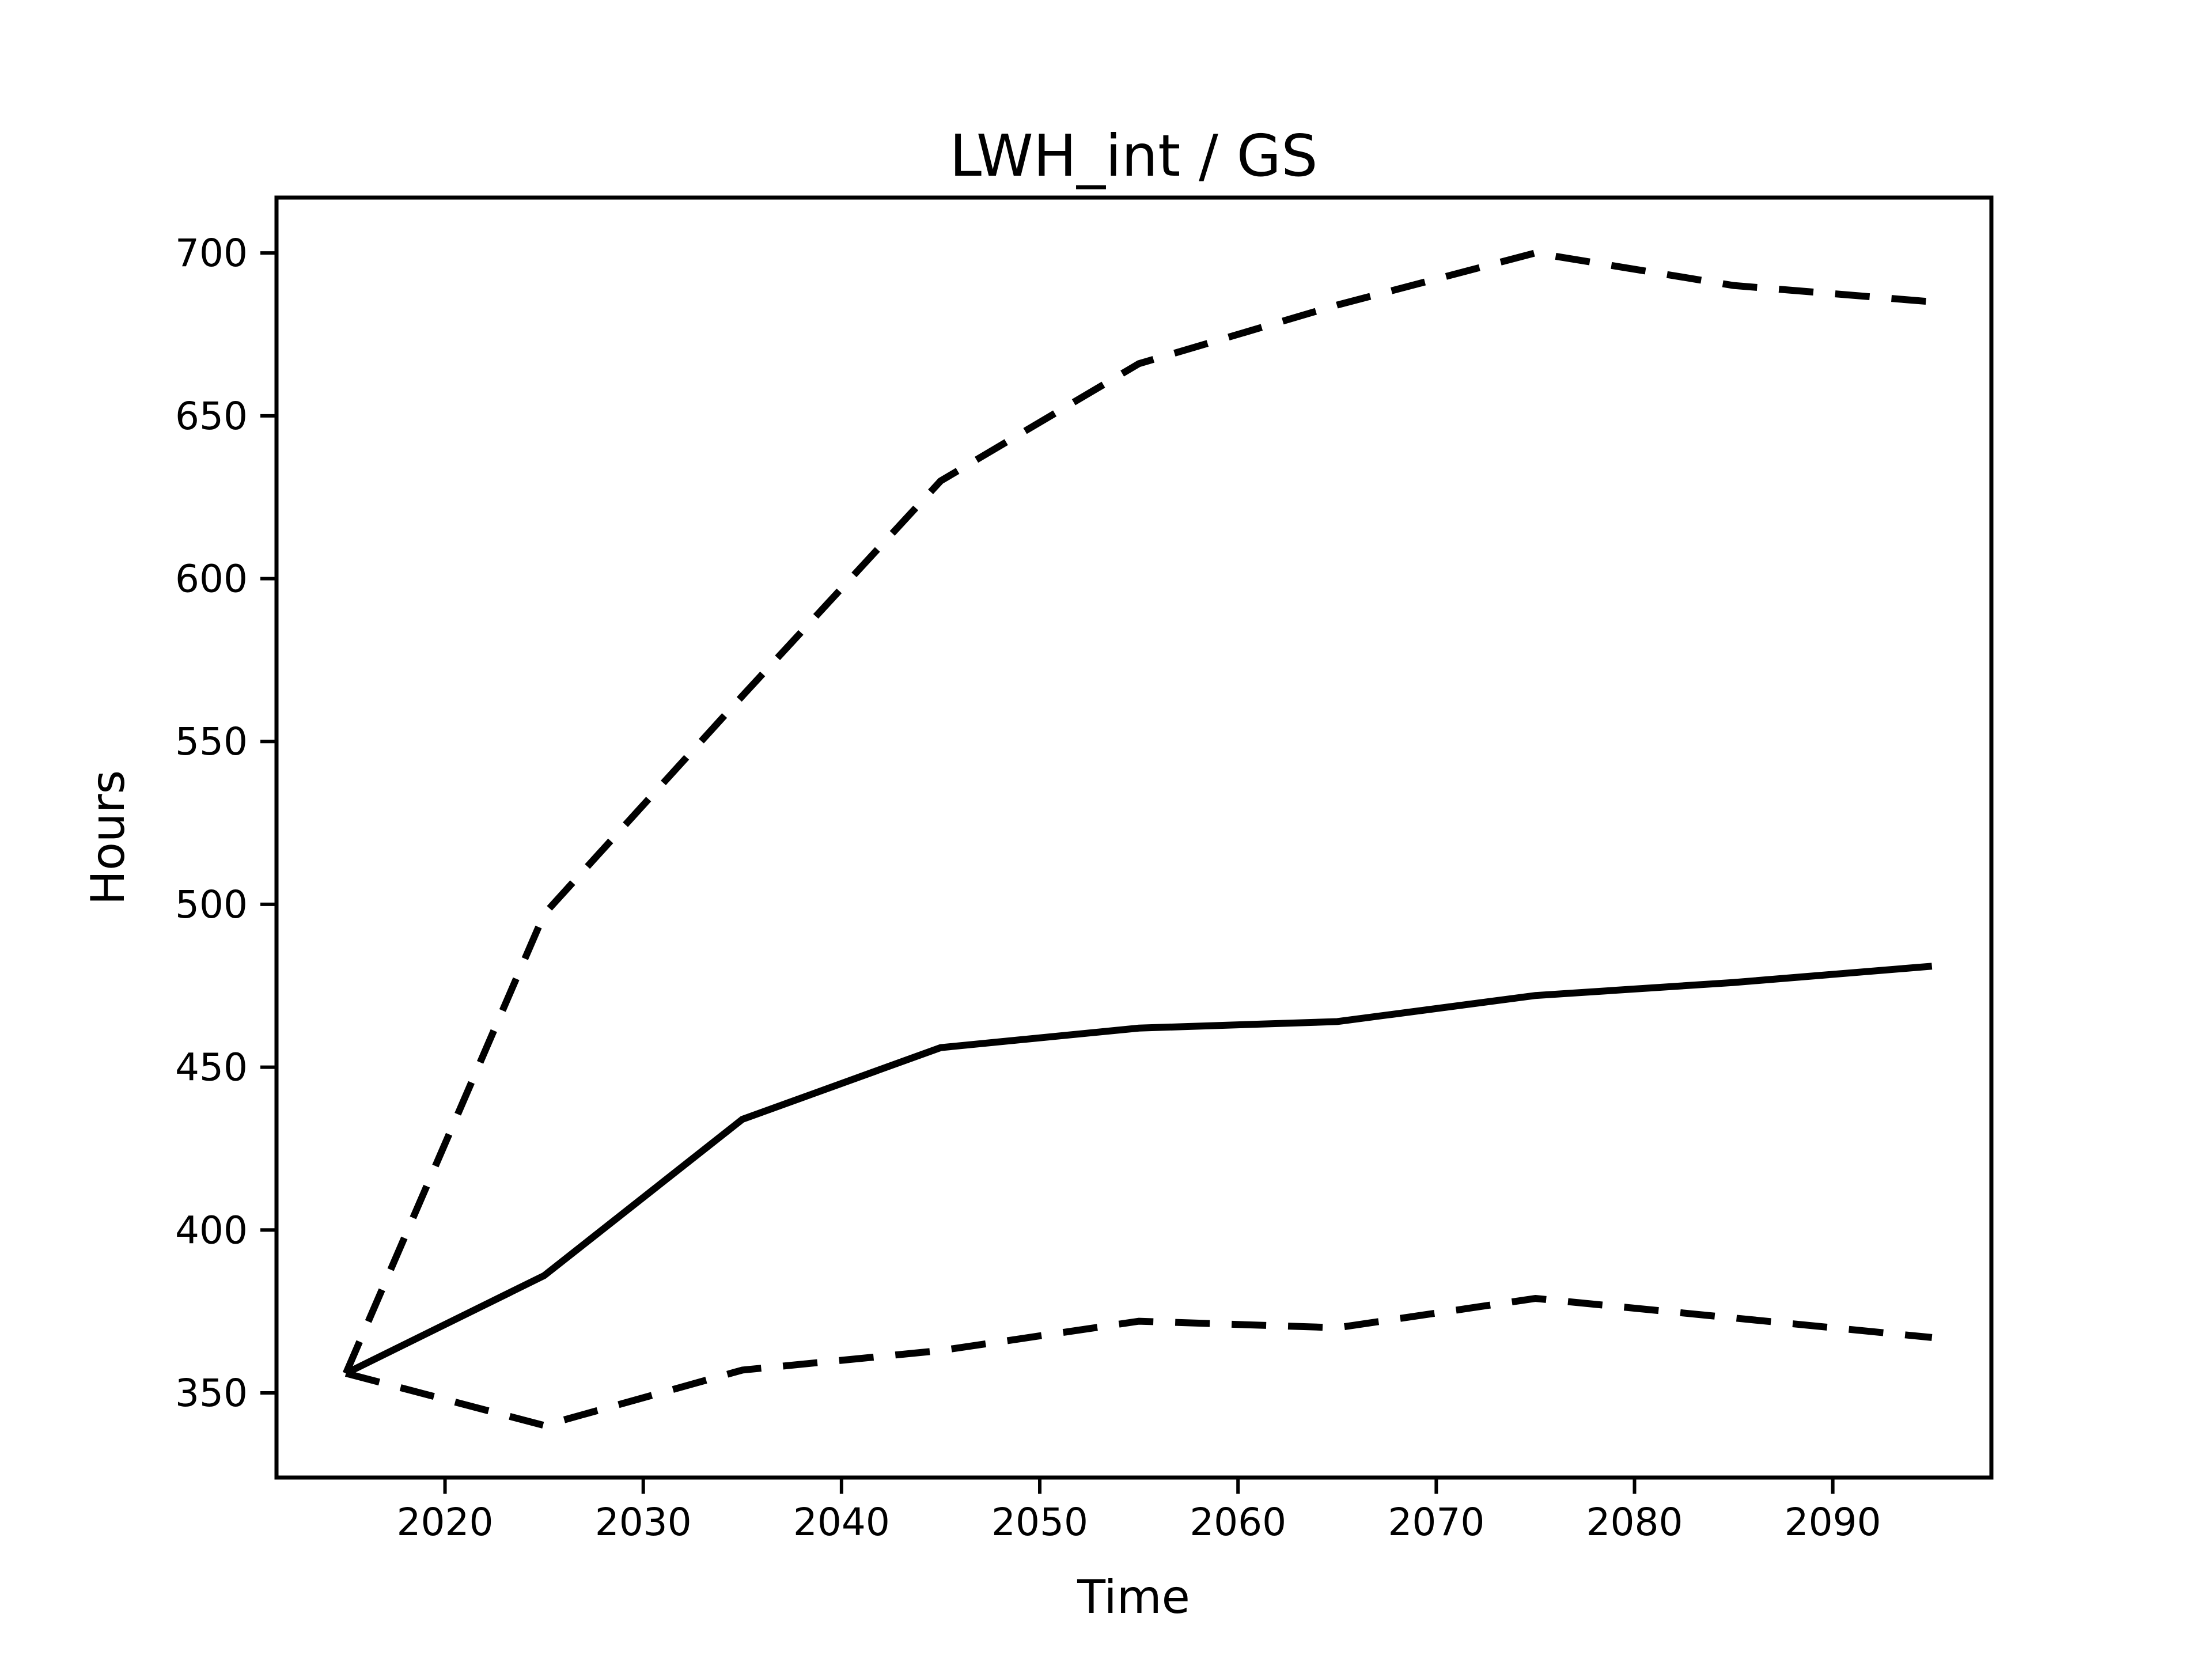 This screenshot has height=1659, width=2212. What do you see at coordinates (211, 253) in the screenshot?
I see `y-tick-label: 700` at bounding box center [211, 253].